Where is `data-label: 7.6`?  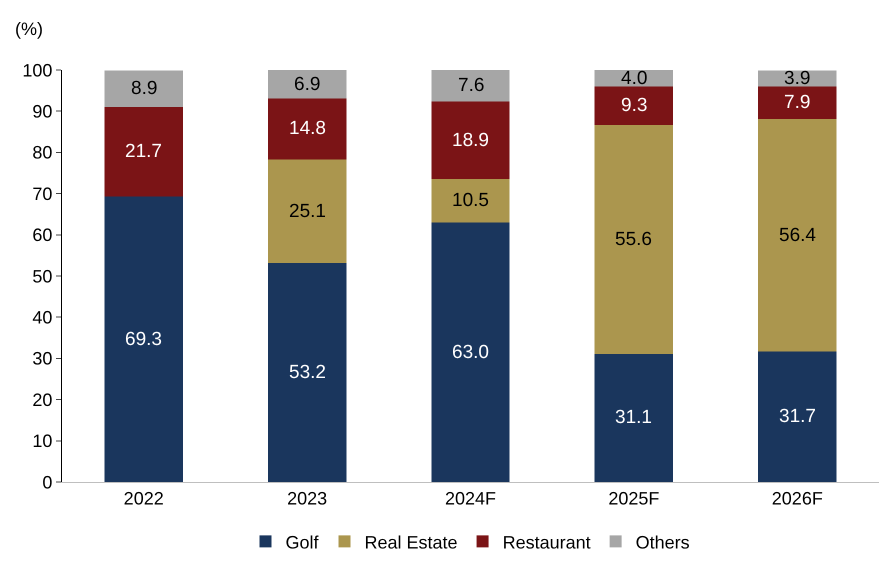
data-label: 7.6 is located at coordinates (471, 85).